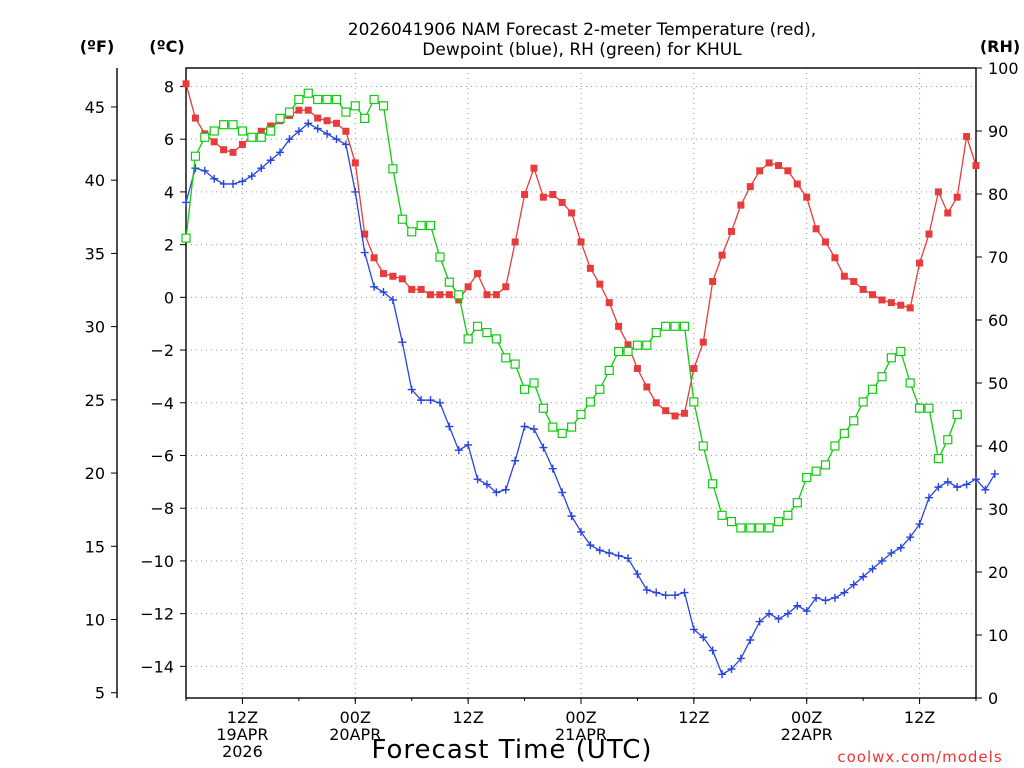 Image resolution: width=1024 pixels, height=768 pixels. What do you see at coordinates (355, 734) in the screenshot?
I see `x-tick-date: 20APR` at bounding box center [355, 734].